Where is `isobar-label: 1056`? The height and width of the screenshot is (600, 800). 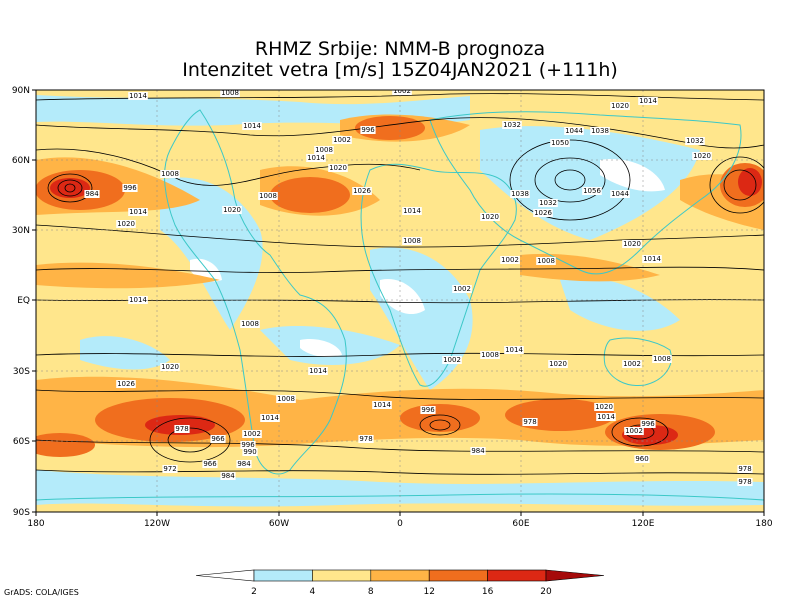 isobar-label: 1056 is located at coordinates (592, 191).